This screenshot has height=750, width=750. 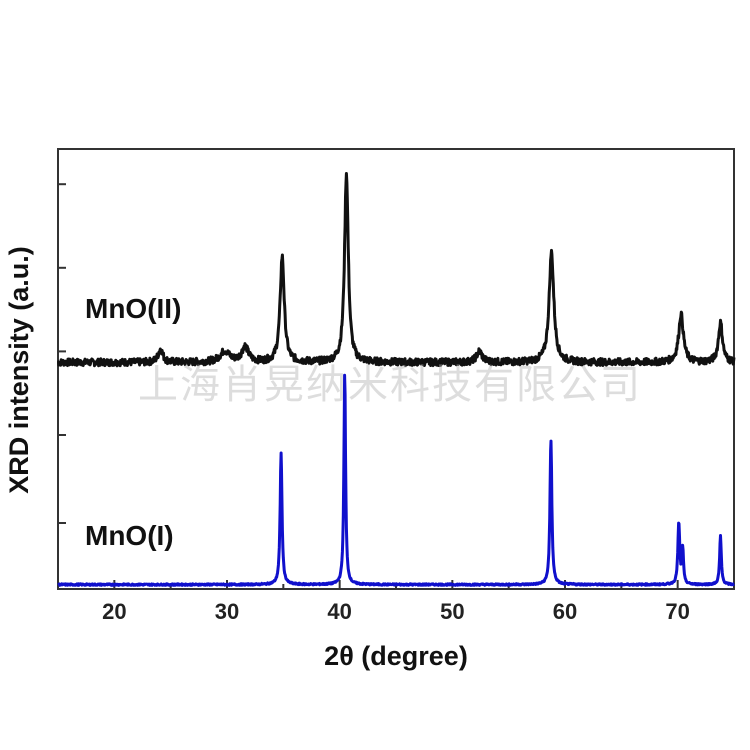 What do you see at coordinates (390, 385) in the screenshot?
I see `watermark: 上海肖晃纳米科技有限公司` at bounding box center [390, 385].